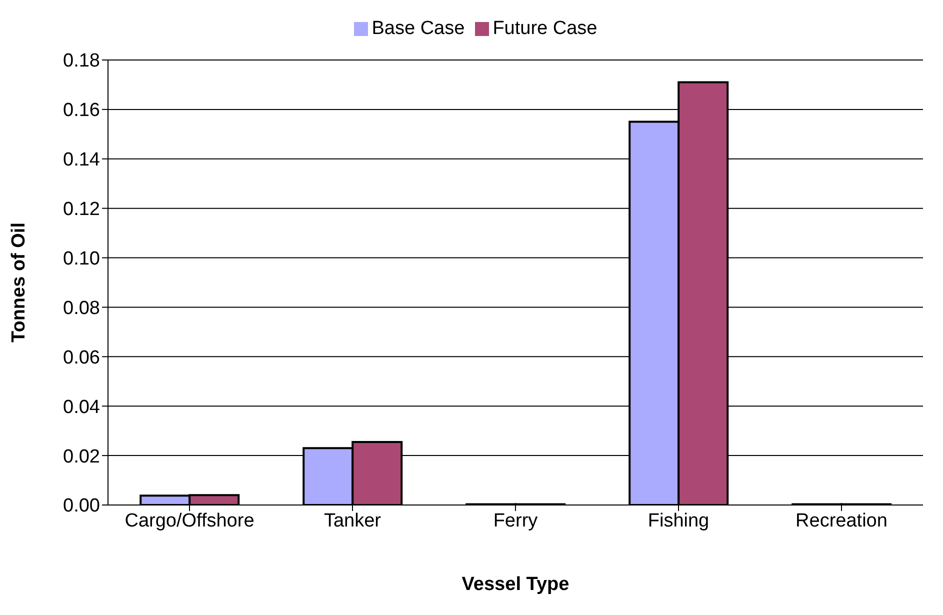 The height and width of the screenshot is (615, 943). What do you see at coordinates (81, 209) in the screenshot?
I see `y-tick-label: 0.12` at bounding box center [81, 209].